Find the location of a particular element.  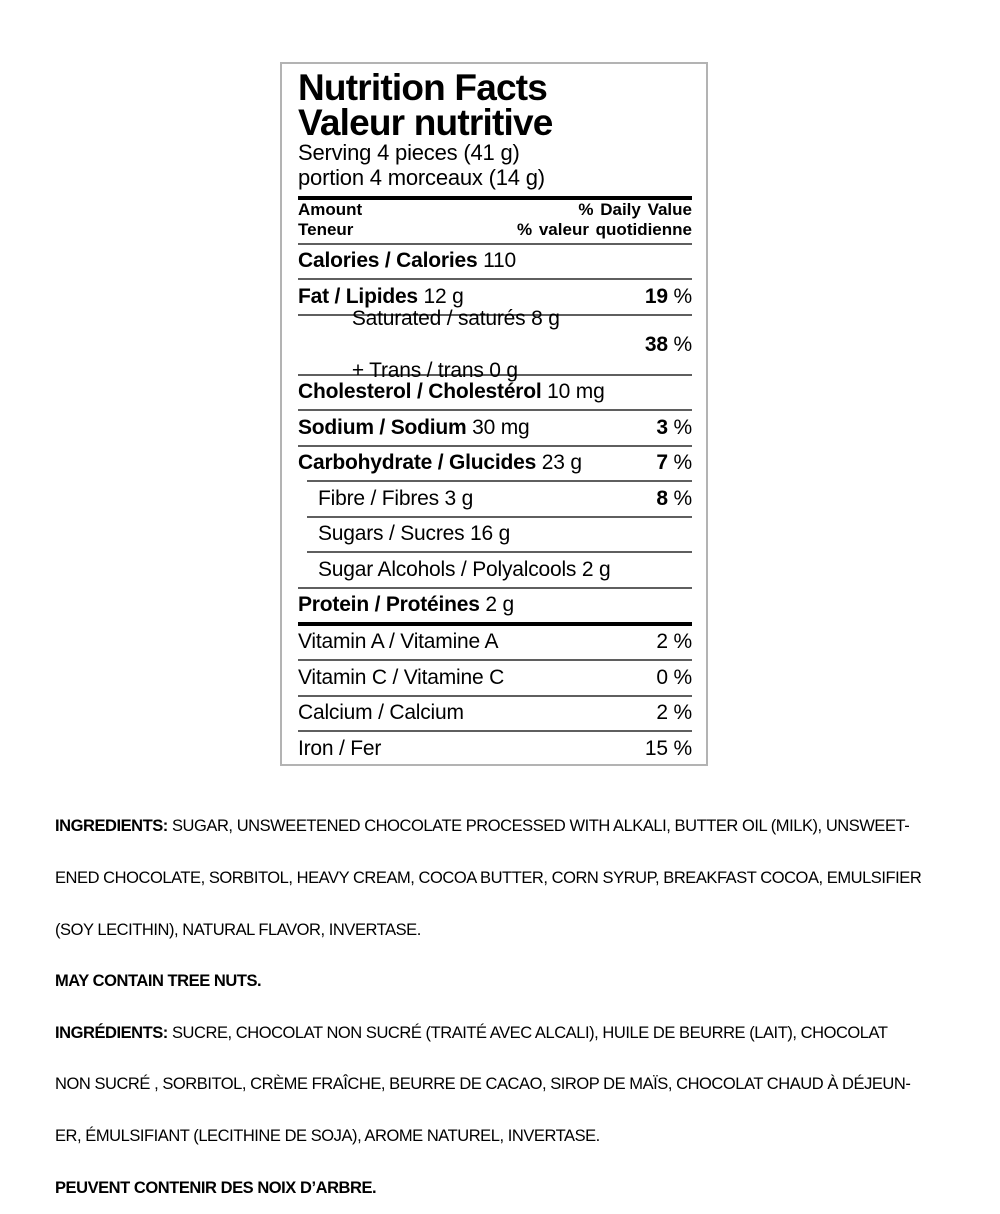

carbohydrate-daily-value: 7 % is located at coordinates (674, 463).